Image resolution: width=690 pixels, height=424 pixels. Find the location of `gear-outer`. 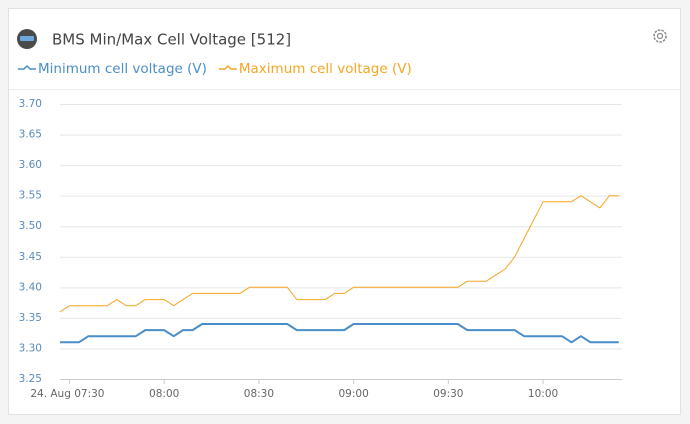

gear-outer is located at coordinates (660, 36).